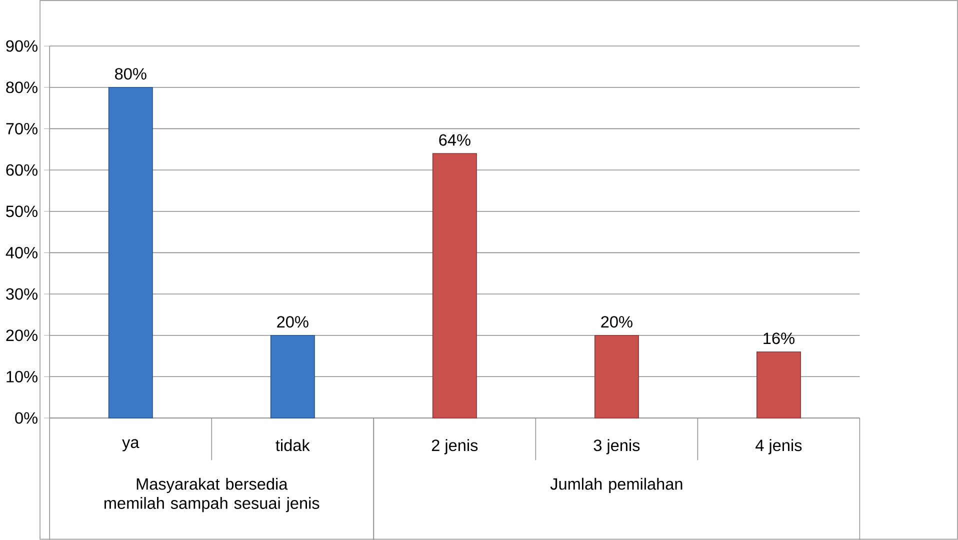  Describe the element at coordinates (293, 445) in the screenshot. I see `x-tick-label: tidak` at that location.